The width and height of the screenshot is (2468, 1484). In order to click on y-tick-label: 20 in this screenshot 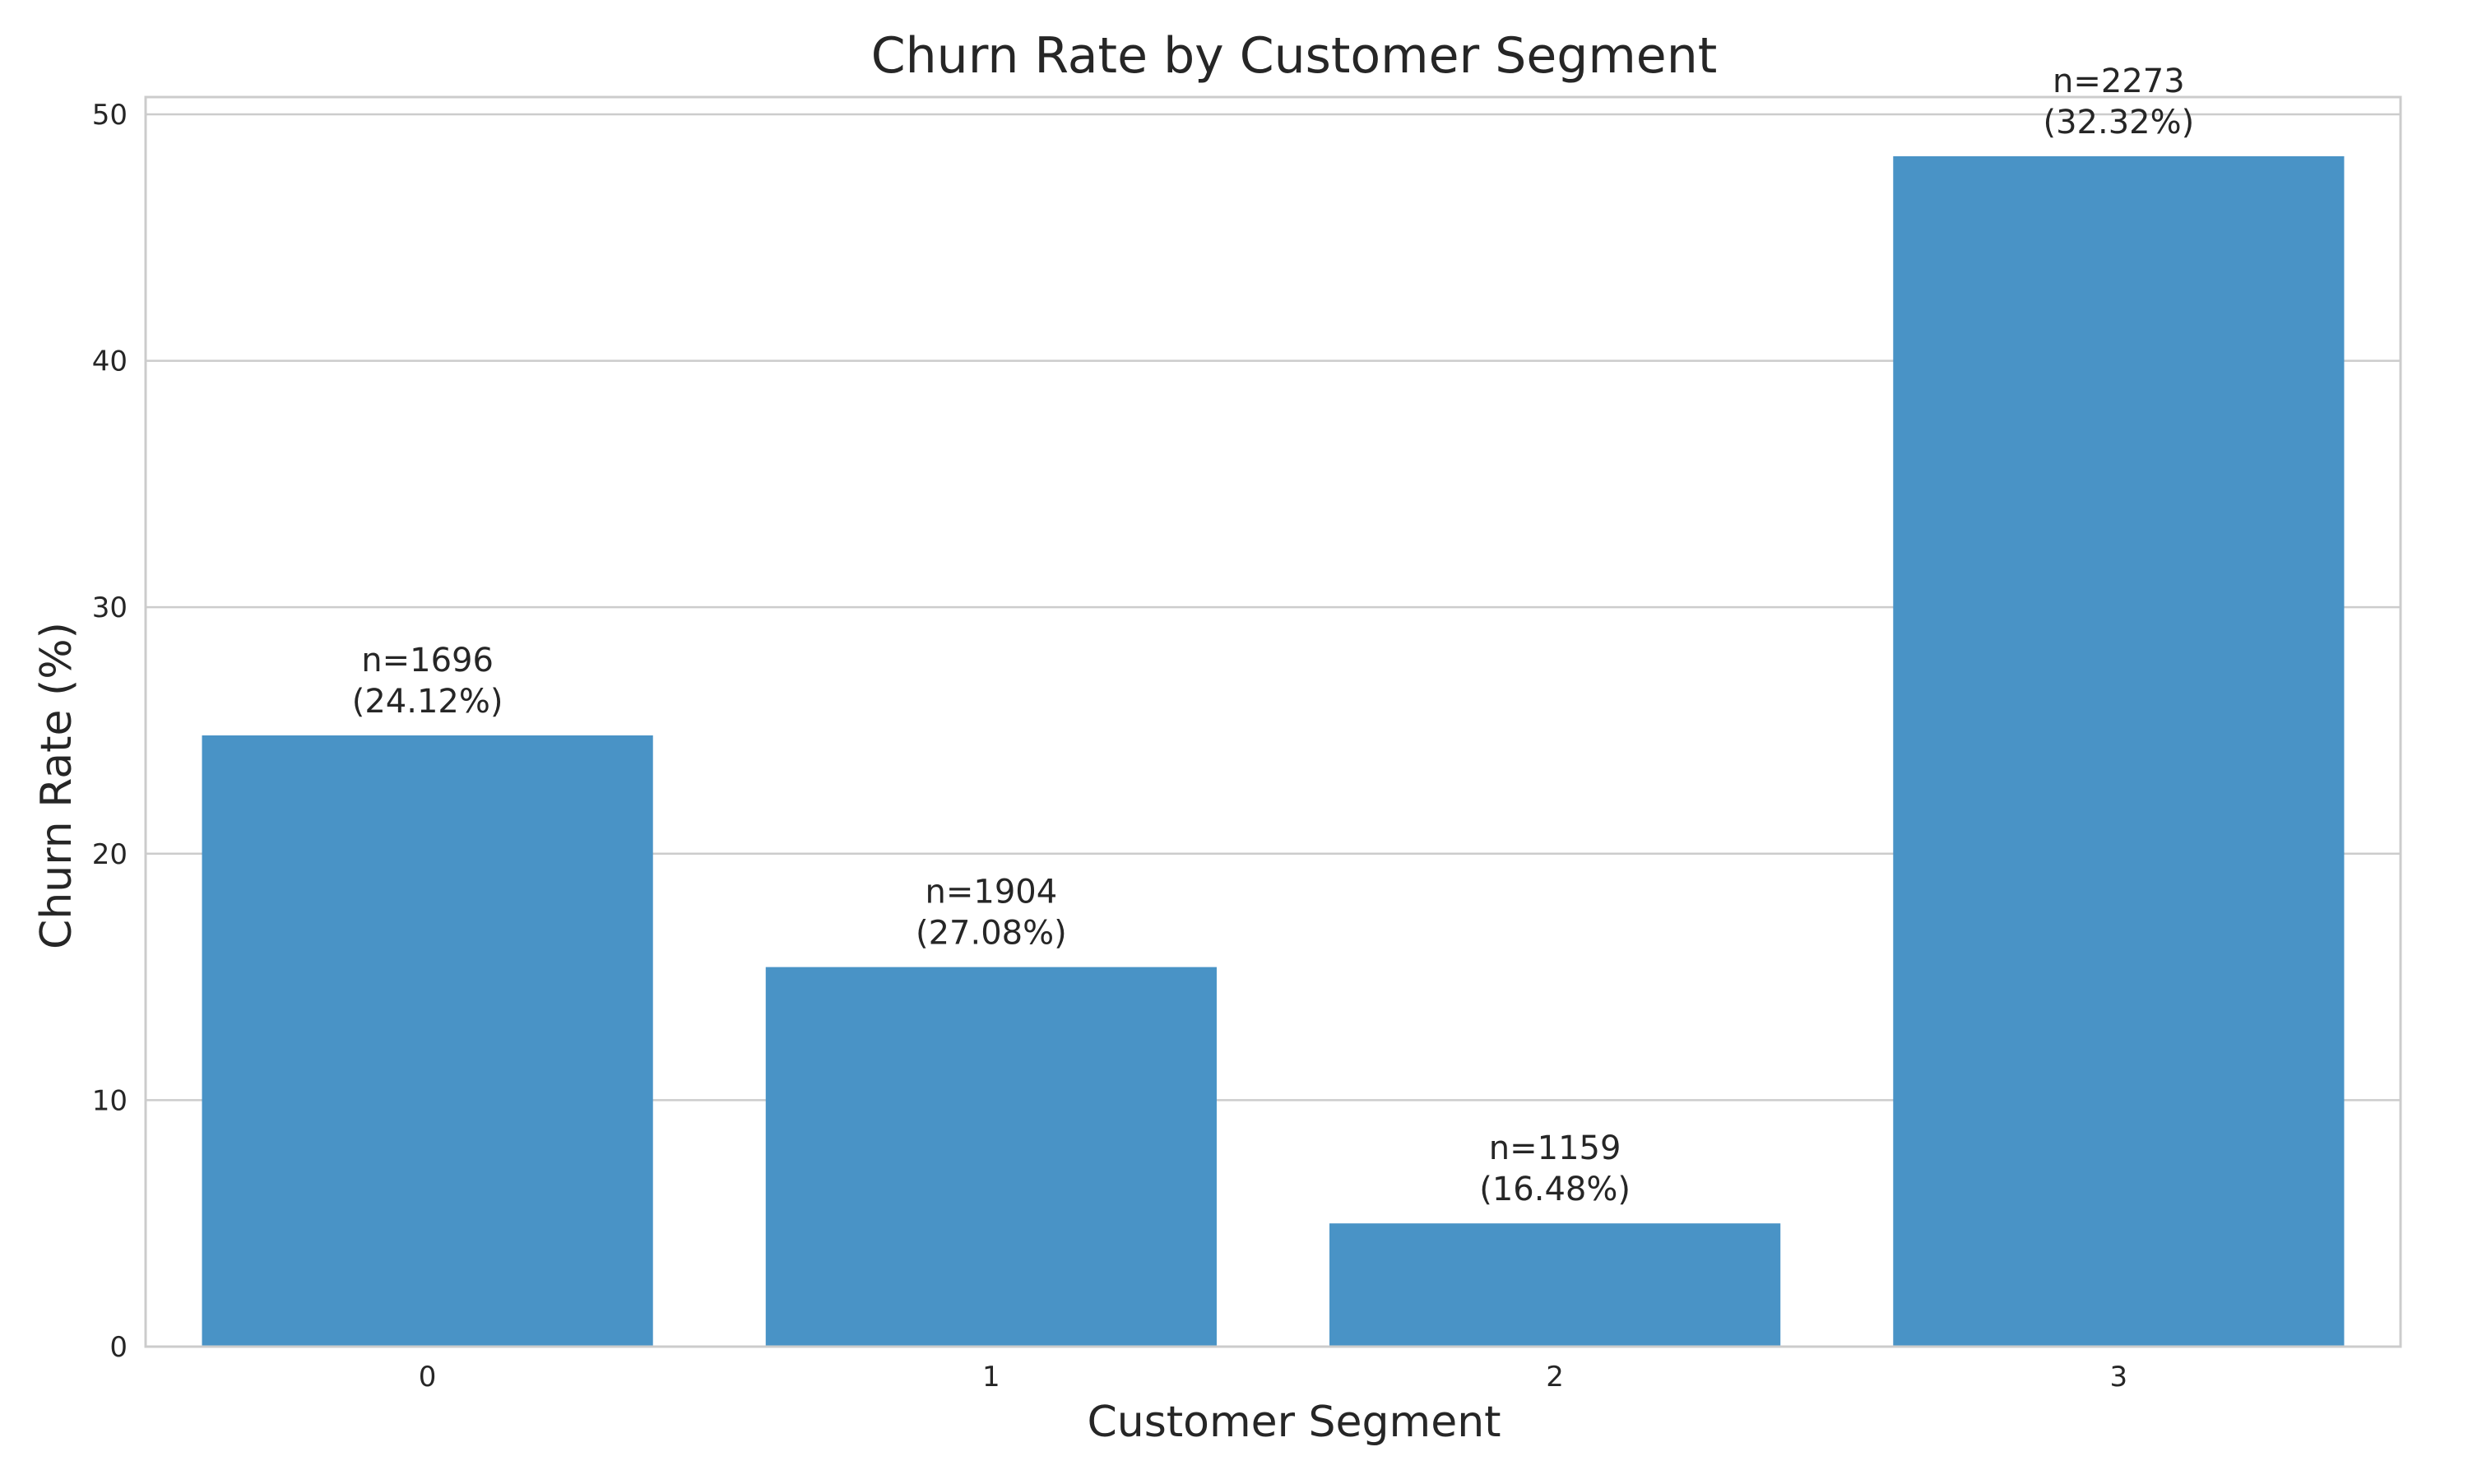, I will do `click(110, 854)`.